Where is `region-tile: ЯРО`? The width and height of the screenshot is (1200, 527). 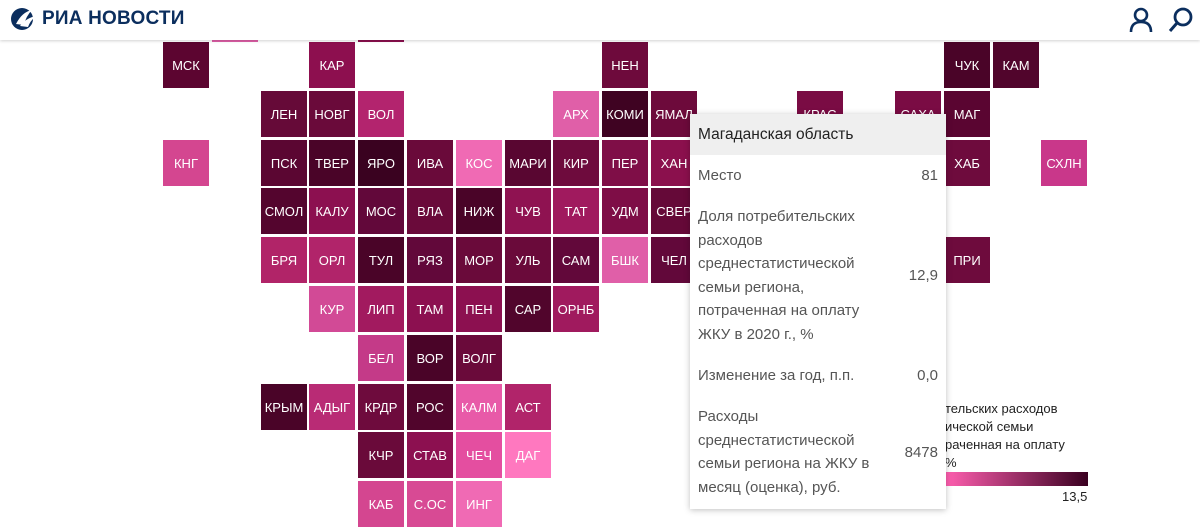 region-tile: ЯРО is located at coordinates (381, 163).